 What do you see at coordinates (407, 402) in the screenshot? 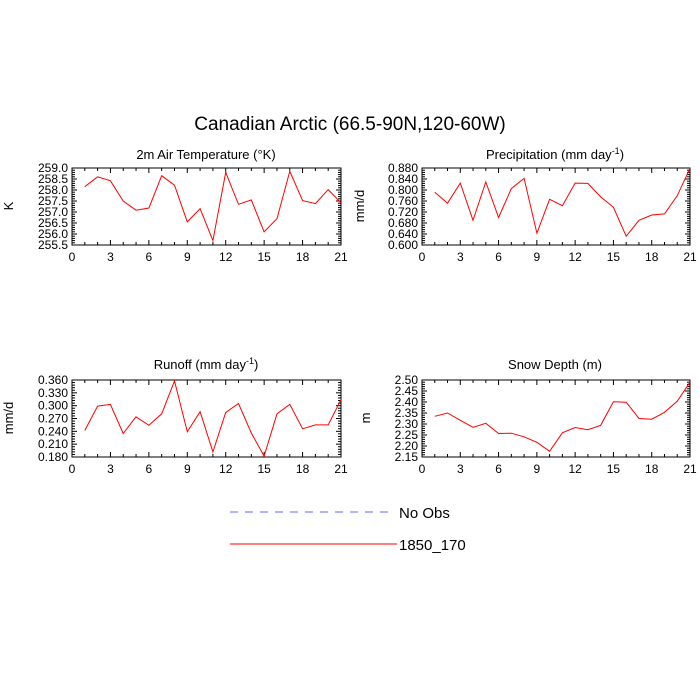
I see `y-tick-label: 2.40` at bounding box center [407, 402].